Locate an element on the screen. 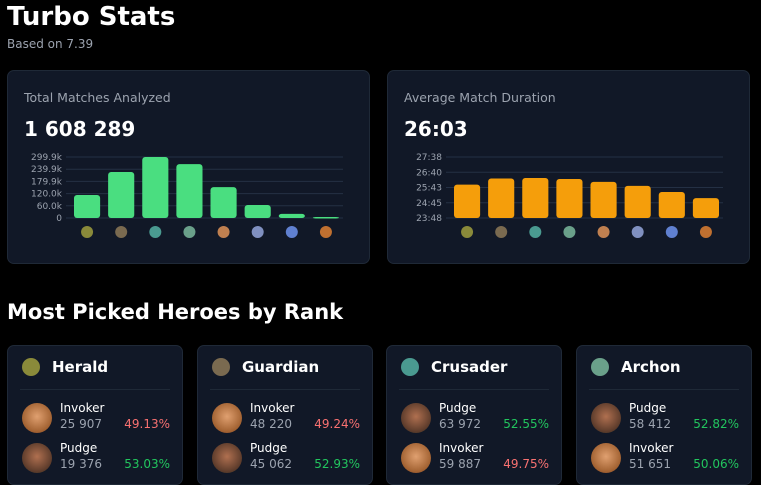 The height and width of the screenshot is (485, 761). winrate: 49.13% is located at coordinates (147, 424).